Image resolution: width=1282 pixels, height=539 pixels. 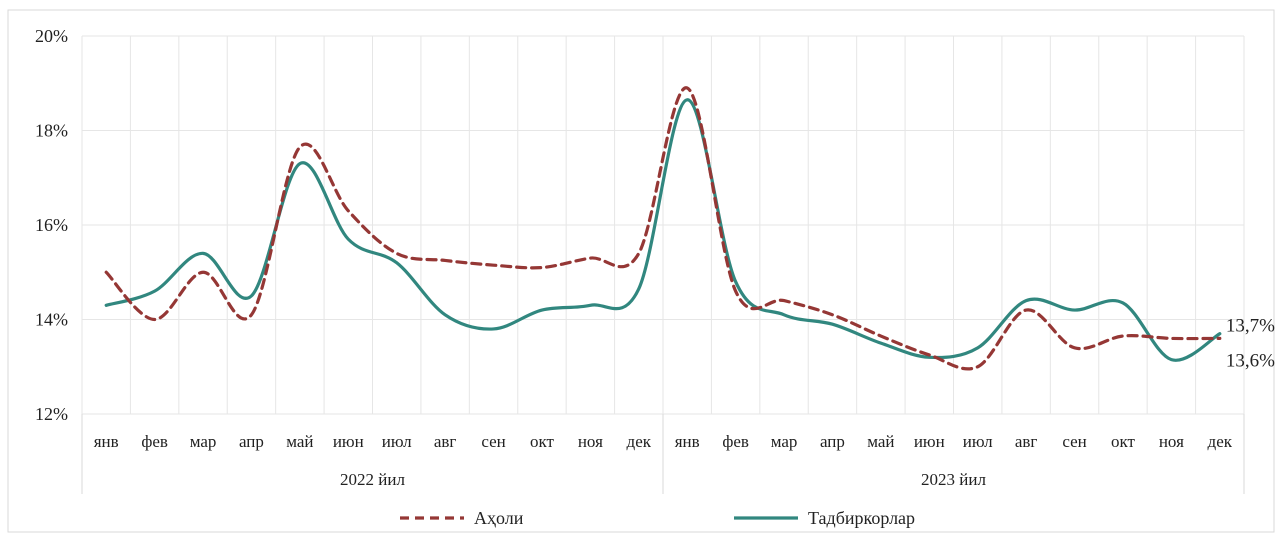 What do you see at coordinates (499, 518) in the screenshot?
I see `legend-label: Аҳоли` at bounding box center [499, 518].